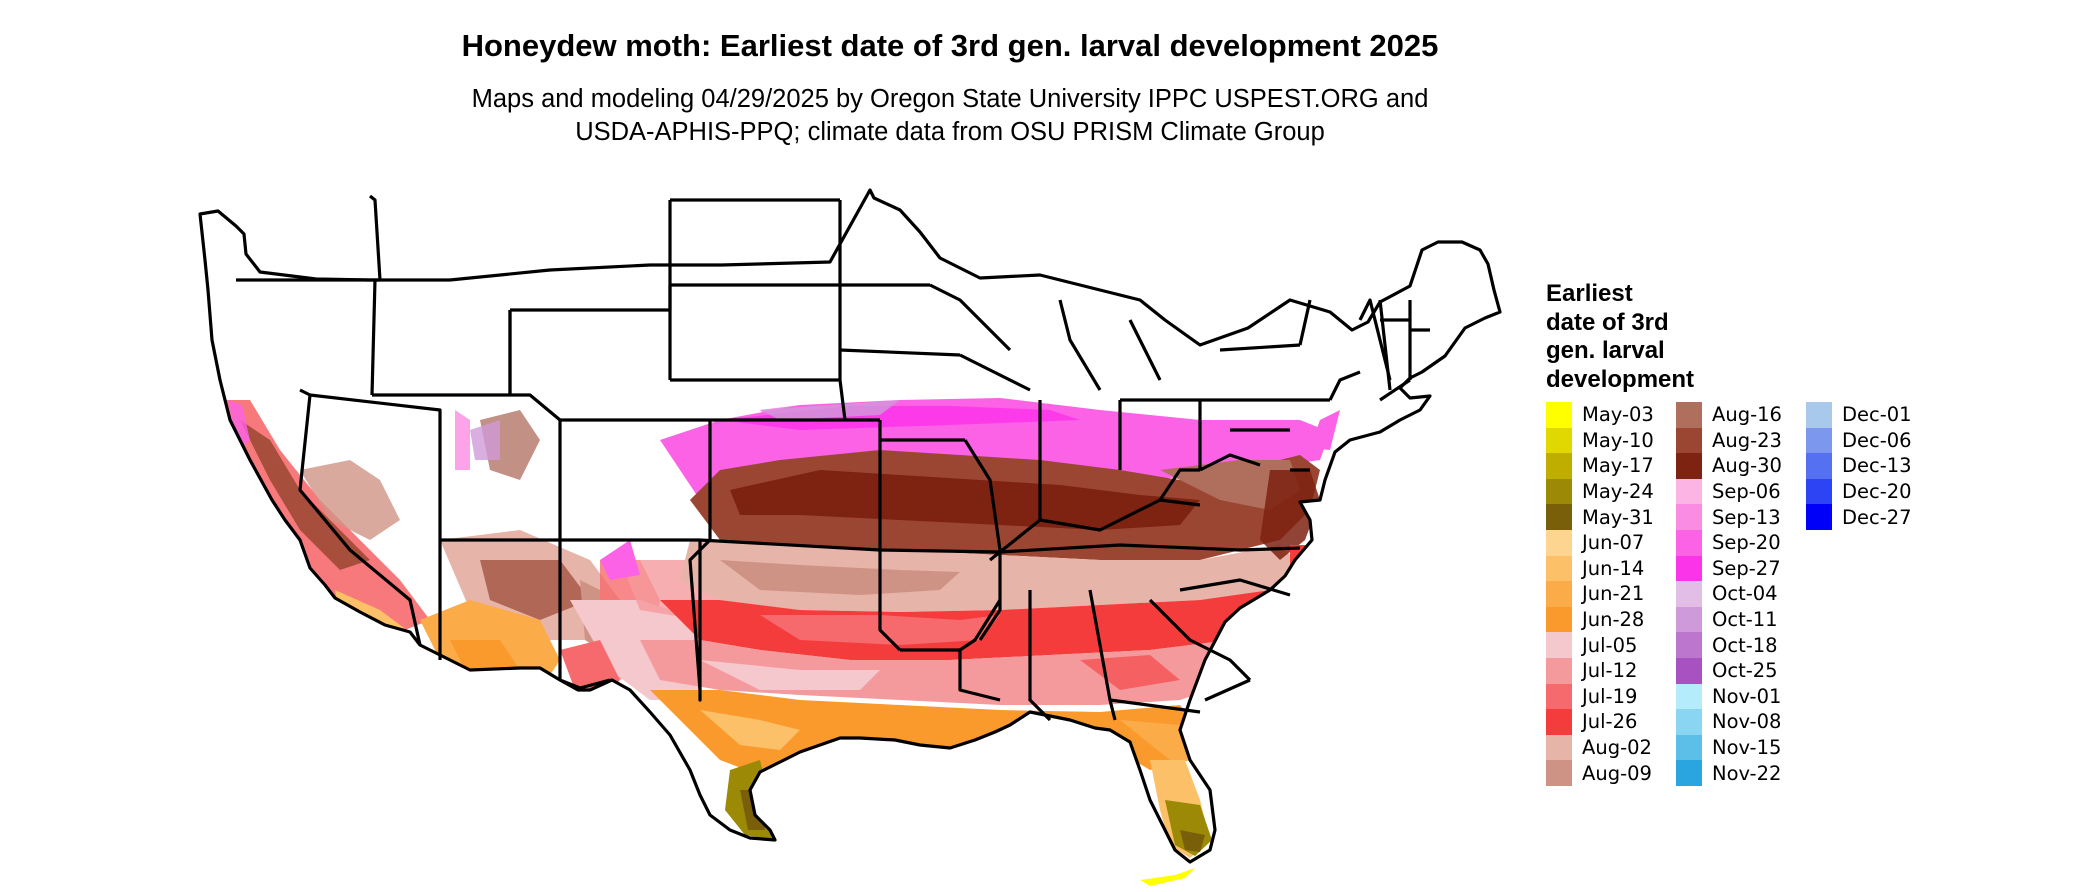 Image resolution: width=2100 pixels, height=892 pixels. Describe the element at coordinates (1747, 748) in the screenshot. I see `legend-label: Nov-15` at that location.